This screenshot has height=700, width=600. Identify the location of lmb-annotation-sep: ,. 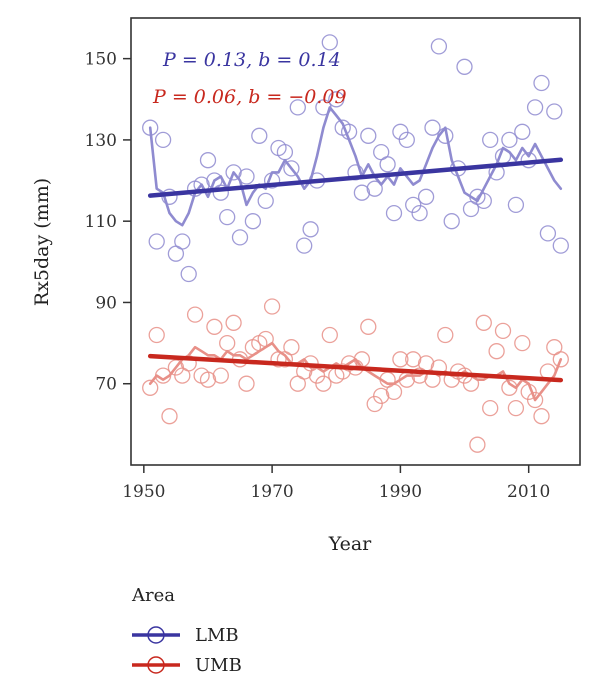
(252, 60).